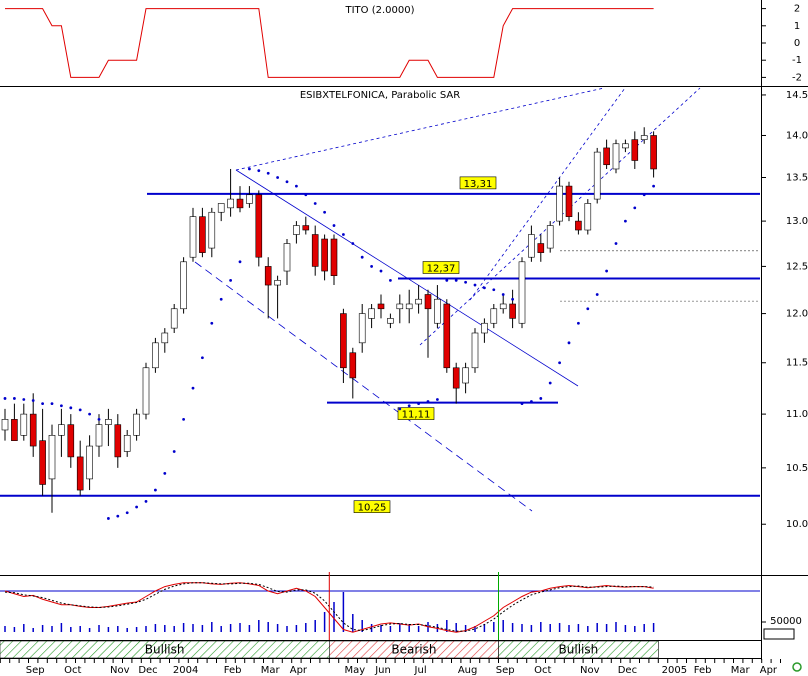 The width and height of the screenshot is (808, 676). What do you see at coordinates (797, 363) in the screenshot?
I see `y-tick-label: 11.5` at bounding box center [797, 363].